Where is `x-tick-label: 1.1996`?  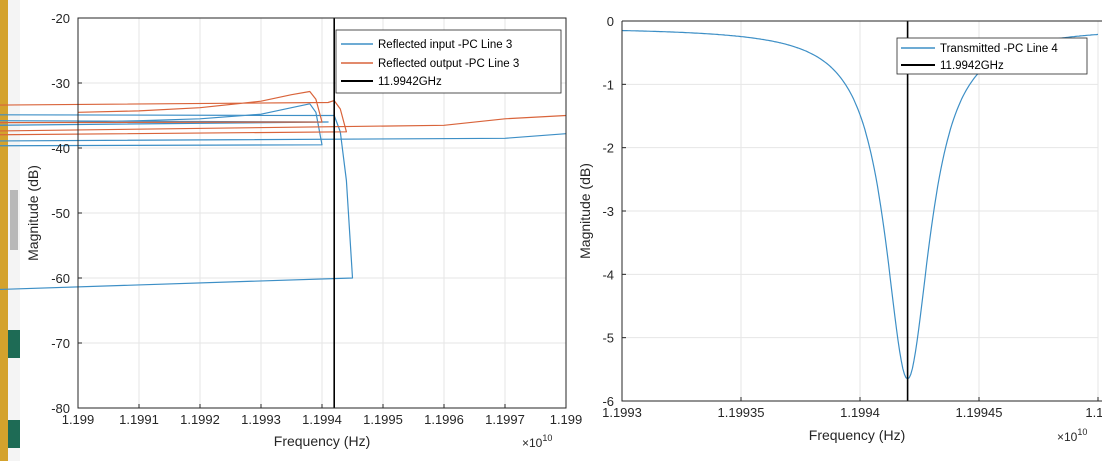
x-tick-label: 1.1996 is located at coordinates (444, 419).